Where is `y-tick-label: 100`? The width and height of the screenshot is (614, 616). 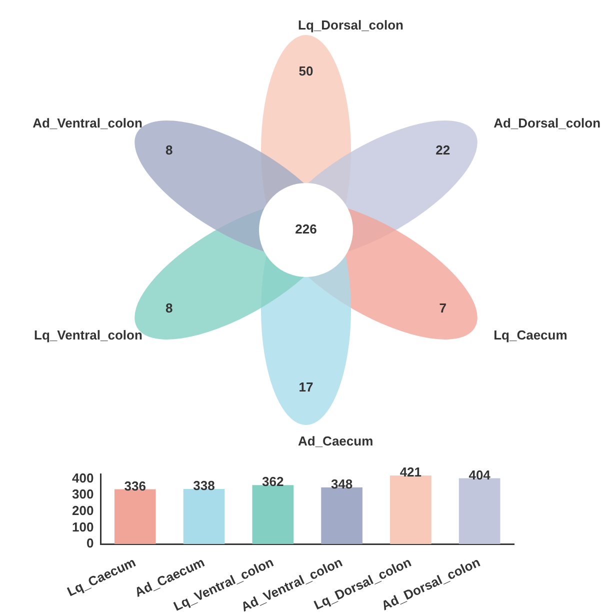
y-tick-label: 100 is located at coordinates (83, 526).